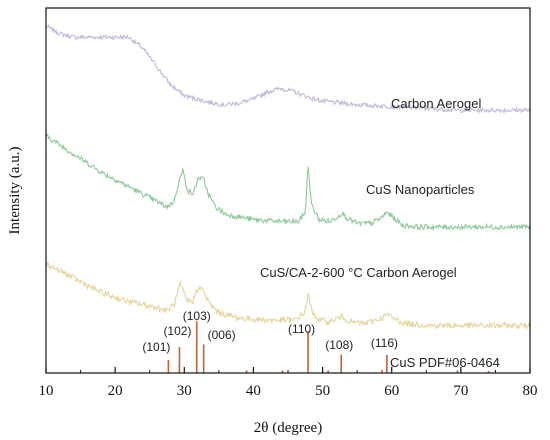 This screenshot has height=440, width=550. Describe the element at coordinates (384, 343) in the screenshot. I see `hkl-label: (116)` at that location.